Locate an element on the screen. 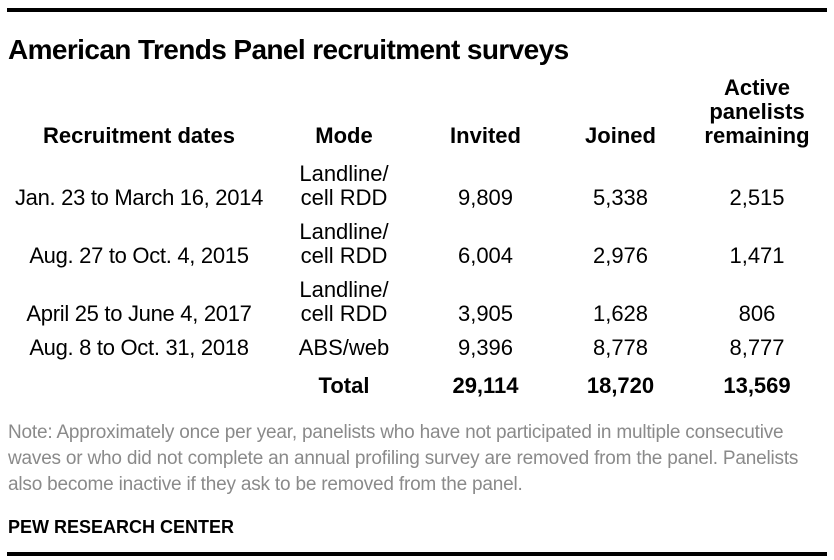 Image resolution: width=834 pixels, height=560 pixels. dates-cell: April 25 to June 4, 2017 is located at coordinates (139, 313).